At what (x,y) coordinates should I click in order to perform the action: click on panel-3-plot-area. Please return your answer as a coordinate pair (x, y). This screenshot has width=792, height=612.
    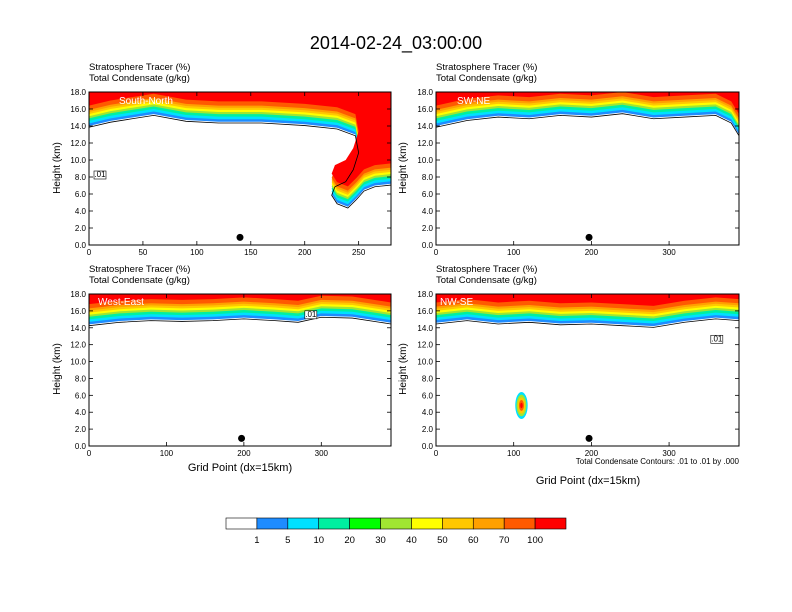
    Looking at the image, I should click on (587, 370).